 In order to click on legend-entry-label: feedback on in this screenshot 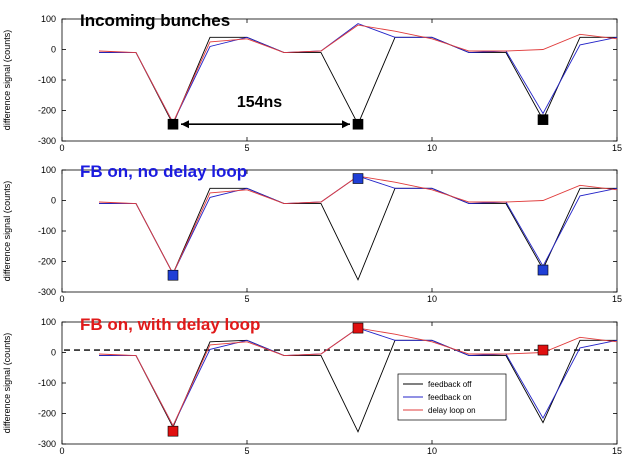, I will do `click(450, 397)`.